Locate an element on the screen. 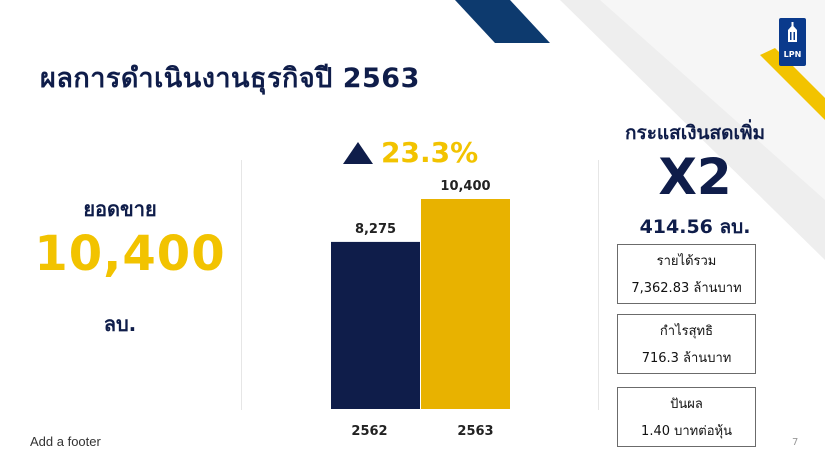 Image resolution: width=825 pixels, height=464 pixels. category-label: 2562 is located at coordinates (369, 431).